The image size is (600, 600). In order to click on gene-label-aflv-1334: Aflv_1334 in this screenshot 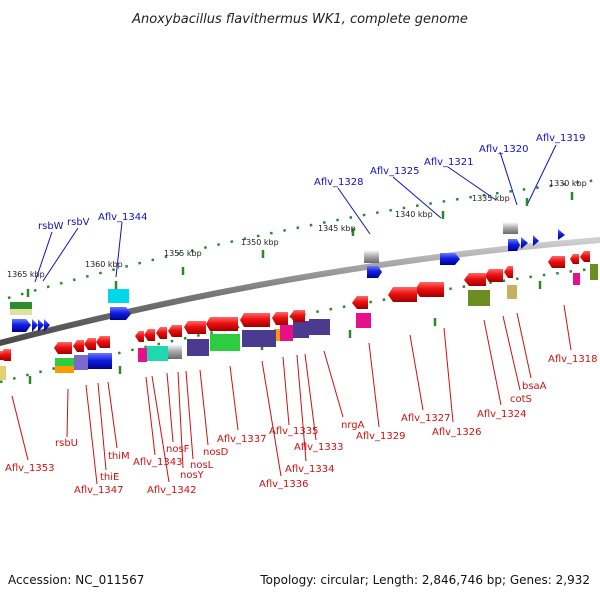, I will do `click(310, 469)`.